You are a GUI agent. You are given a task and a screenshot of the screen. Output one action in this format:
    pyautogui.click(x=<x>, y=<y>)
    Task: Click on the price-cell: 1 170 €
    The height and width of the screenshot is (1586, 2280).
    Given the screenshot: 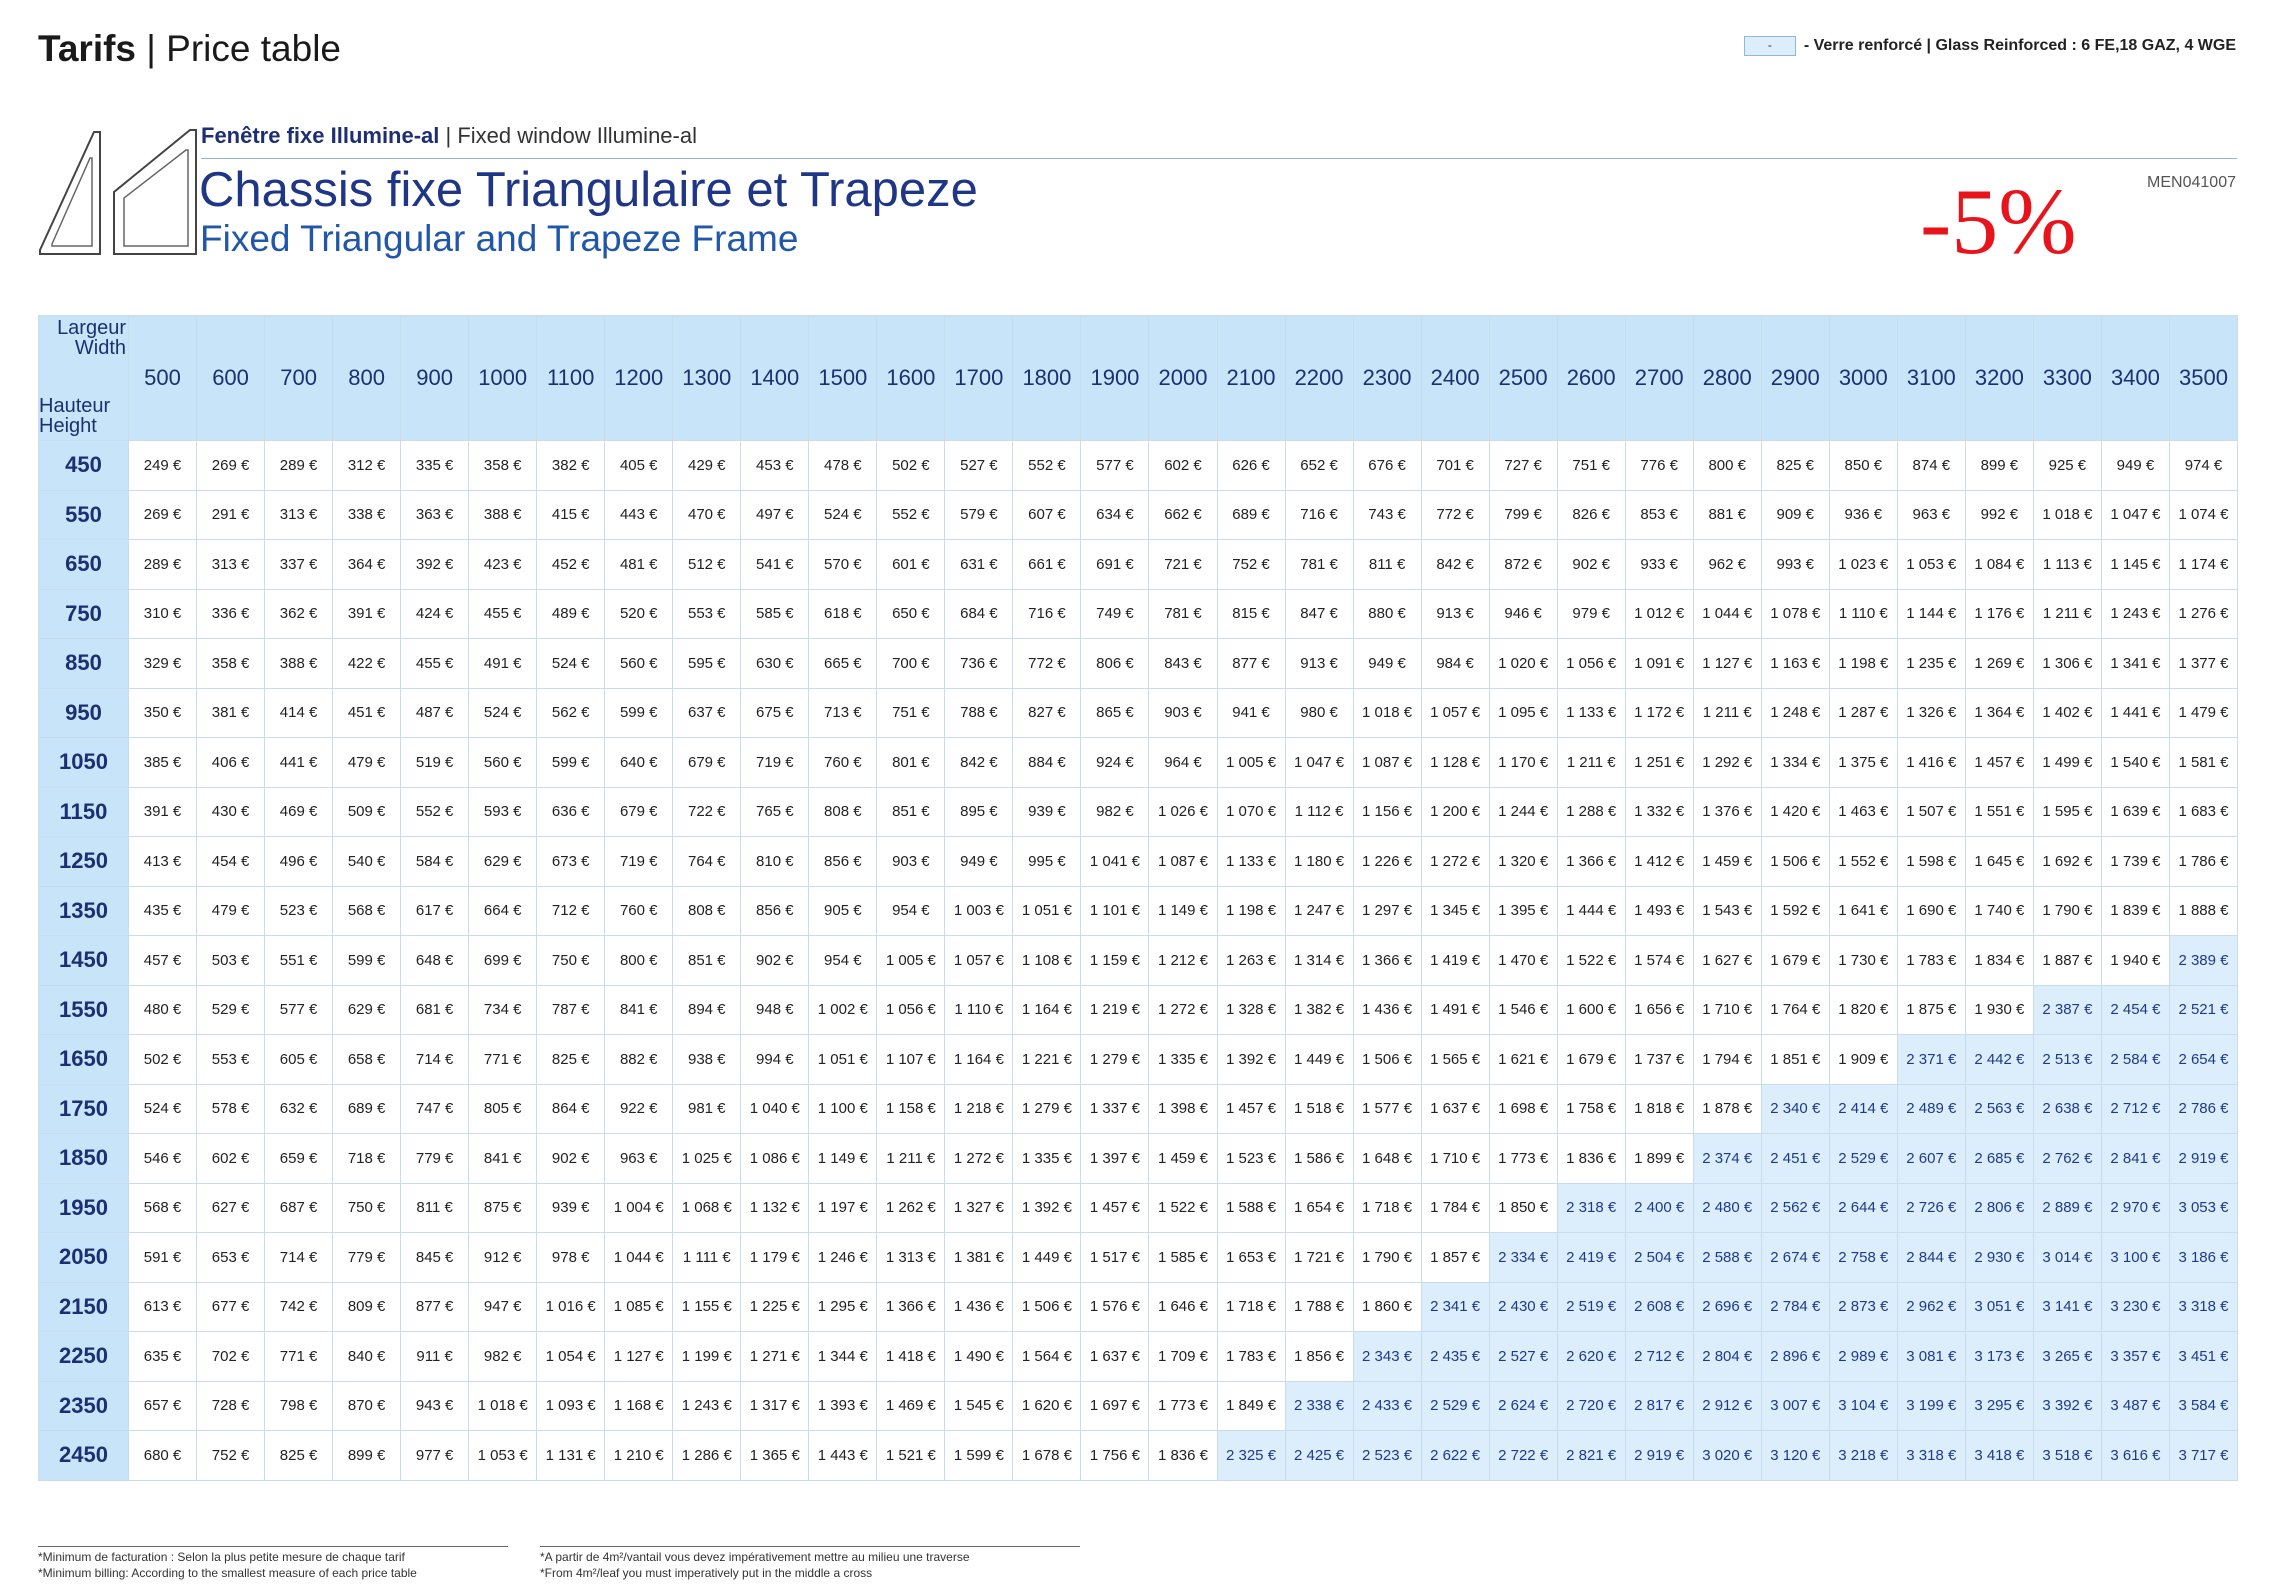 What is the action you would take?
    pyautogui.click(x=1523, y=762)
    